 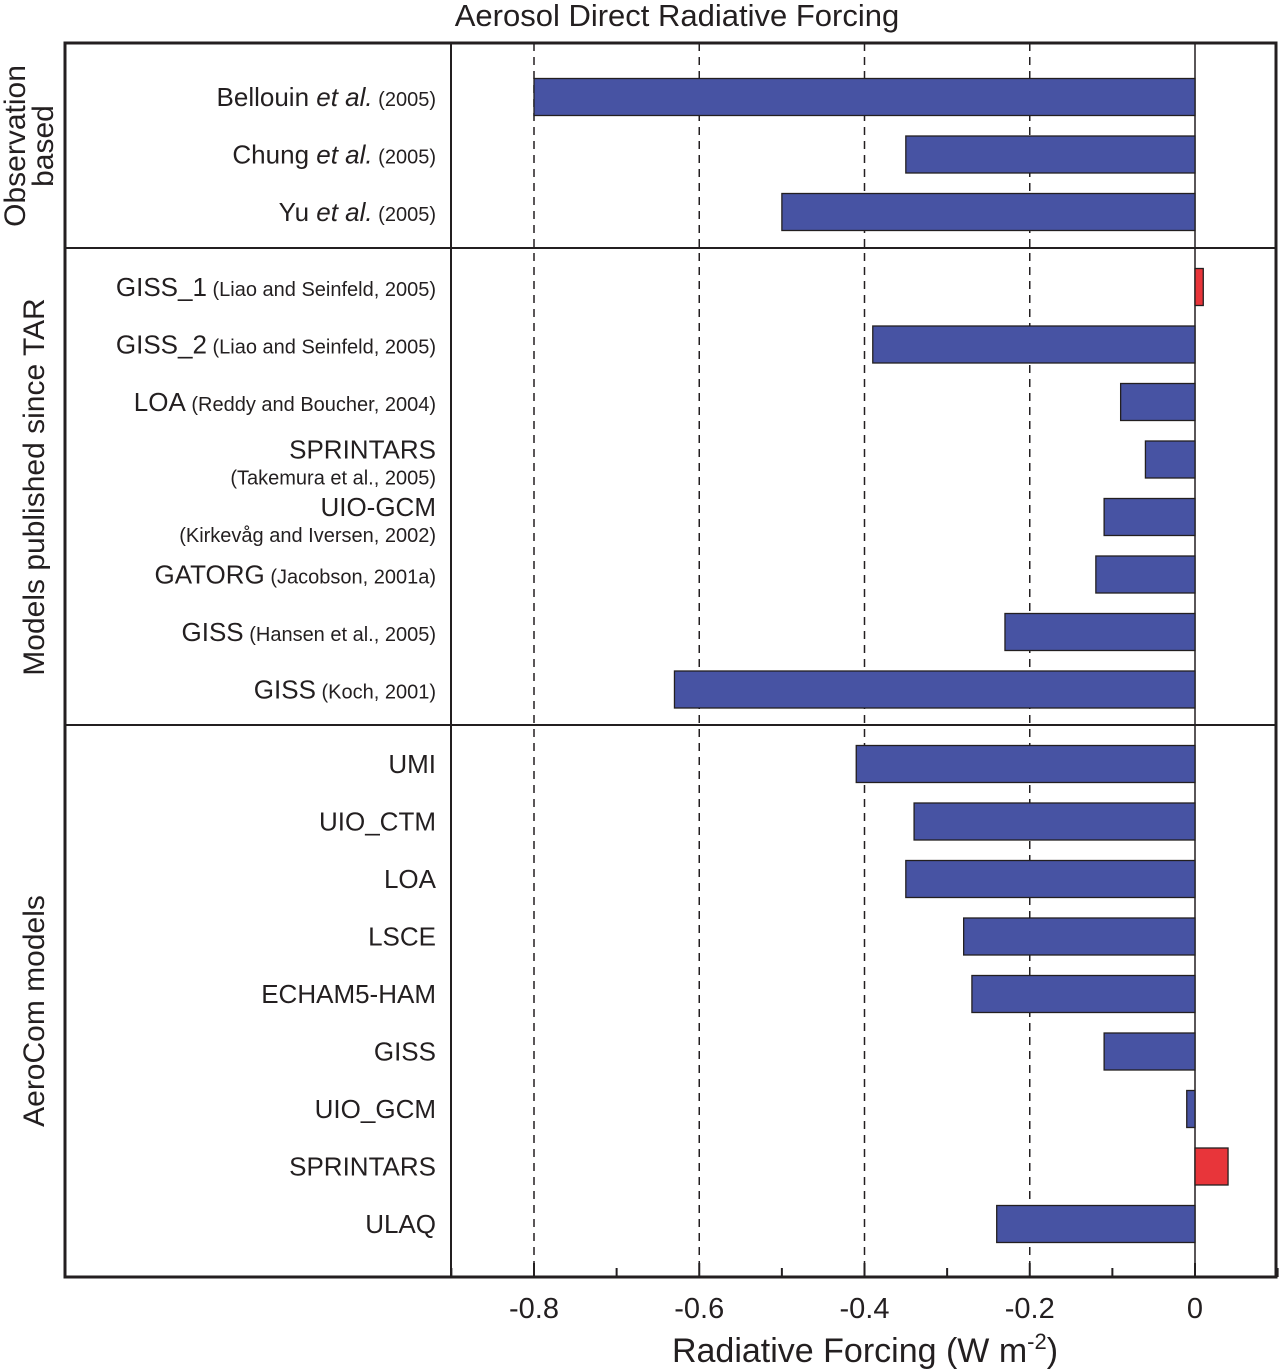 I want to click on row-label: GISS (Hansen et al., 2005), so click(x=309, y=632).